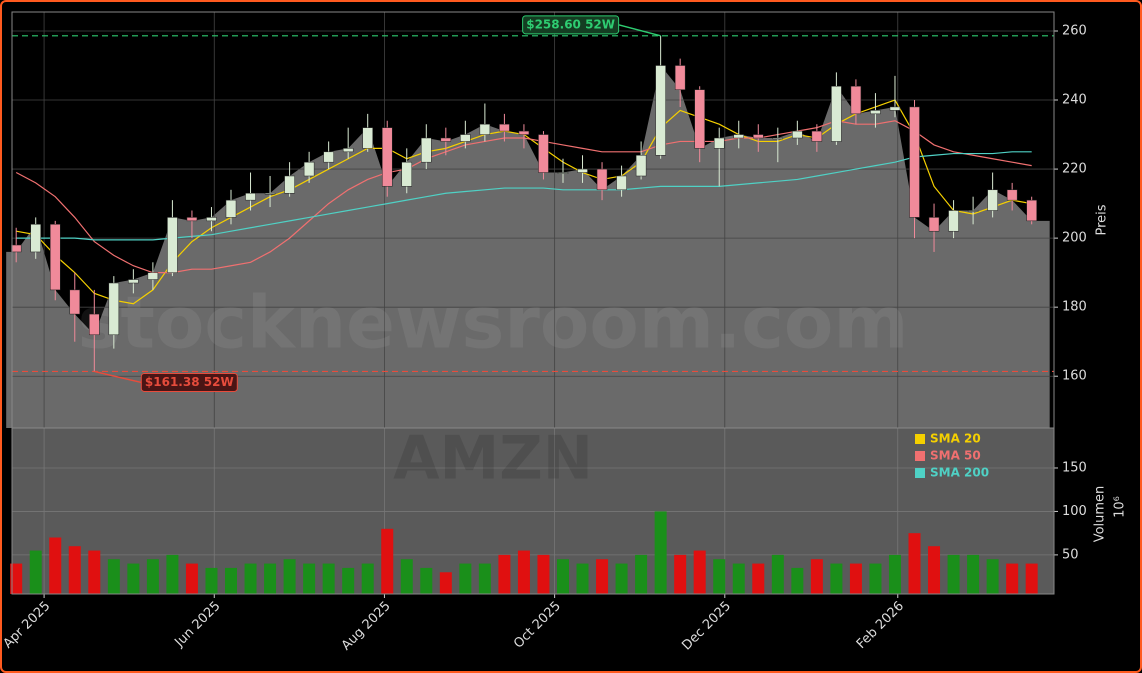 This screenshot has width=1142, height=673. Describe the element at coordinates (1074, 238) in the screenshot. I see `y-tick-label: 200` at that location.